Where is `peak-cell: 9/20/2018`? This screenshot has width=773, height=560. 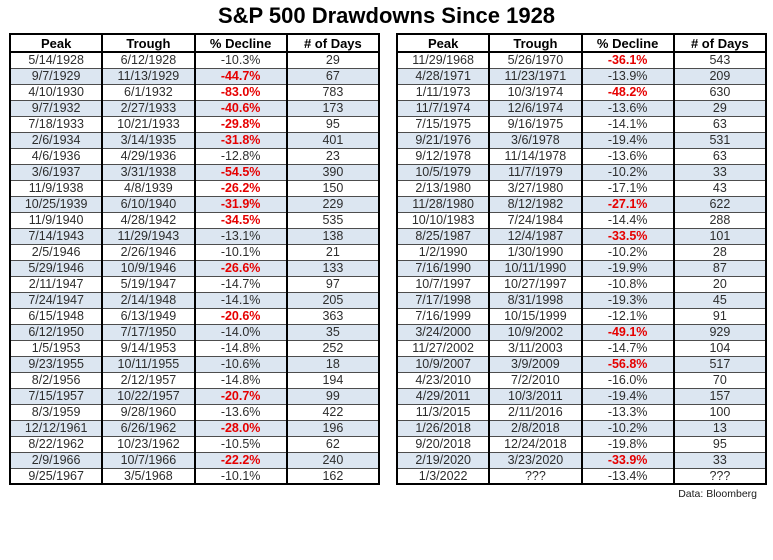
peak-cell: 9/20/2018 is located at coordinates (443, 444).